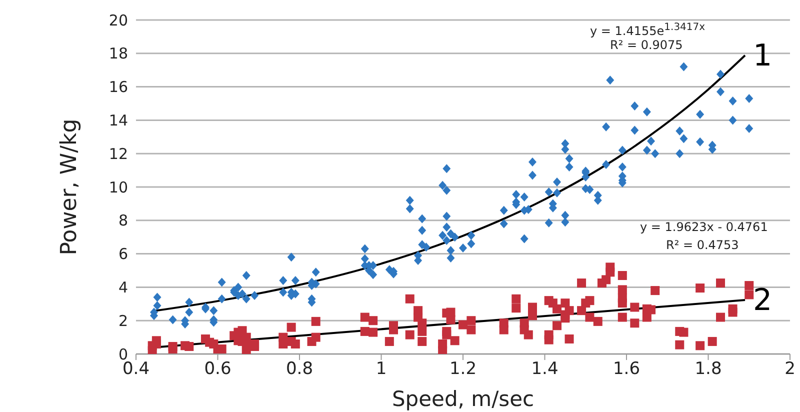 The width and height of the screenshot is (800, 412). Describe the element at coordinates (118, 87) in the screenshot. I see `y-tick-label: 16` at that location.